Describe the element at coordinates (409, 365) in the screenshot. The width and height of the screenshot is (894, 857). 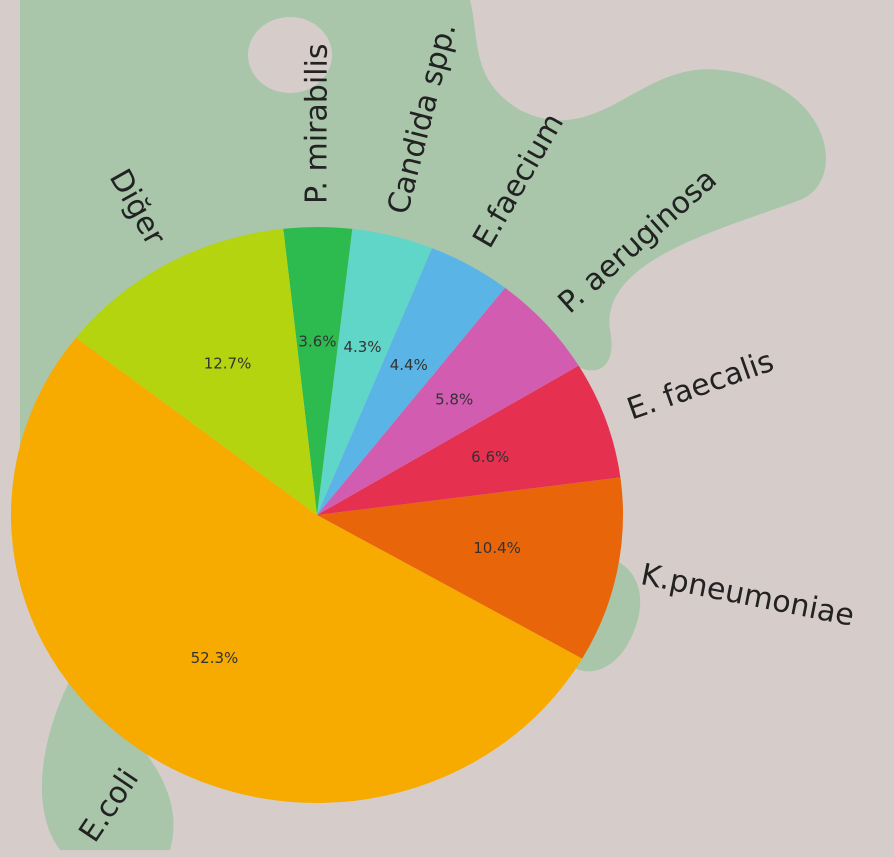
I see `value-label: 4.4%` at that location.